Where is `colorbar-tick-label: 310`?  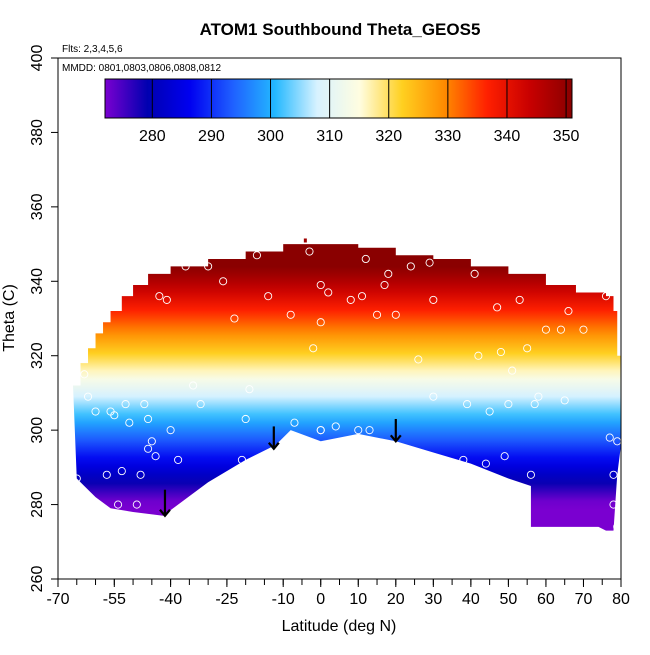
colorbar-tick-label: 310 is located at coordinates (329, 136).